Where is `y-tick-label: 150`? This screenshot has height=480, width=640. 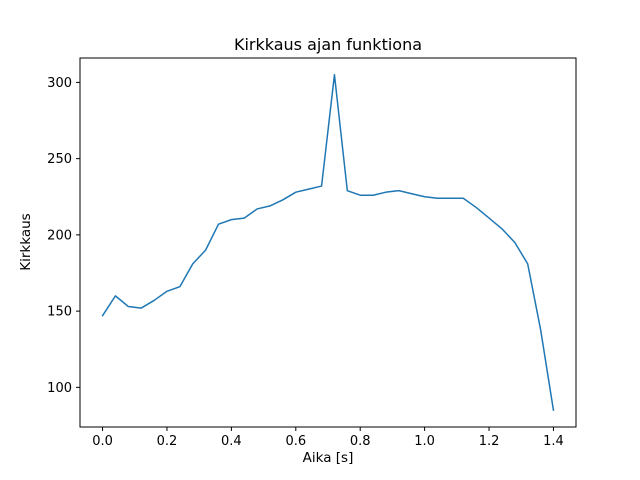 y-tick-label: 150 is located at coordinates (59, 312).